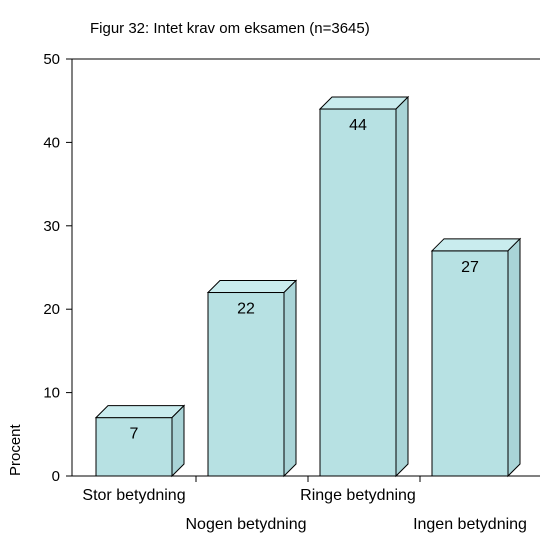  What do you see at coordinates (358, 125) in the screenshot?
I see `bar-value-label: 44` at bounding box center [358, 125].